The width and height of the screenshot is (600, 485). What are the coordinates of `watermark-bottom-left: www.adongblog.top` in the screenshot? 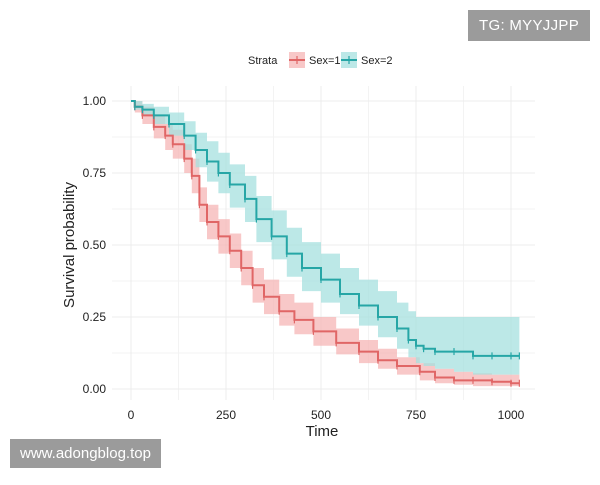 It's located at (85, 453).